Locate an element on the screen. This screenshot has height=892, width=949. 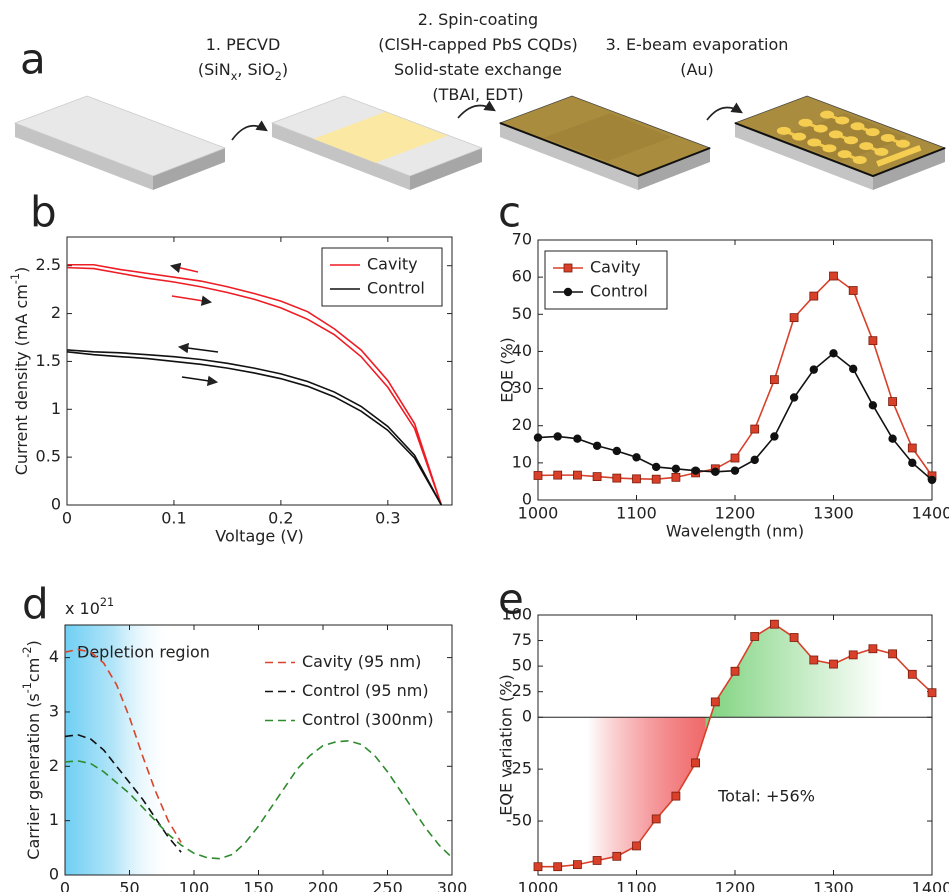
x-tick-label: 1300 is located at coordinates (833, 885).